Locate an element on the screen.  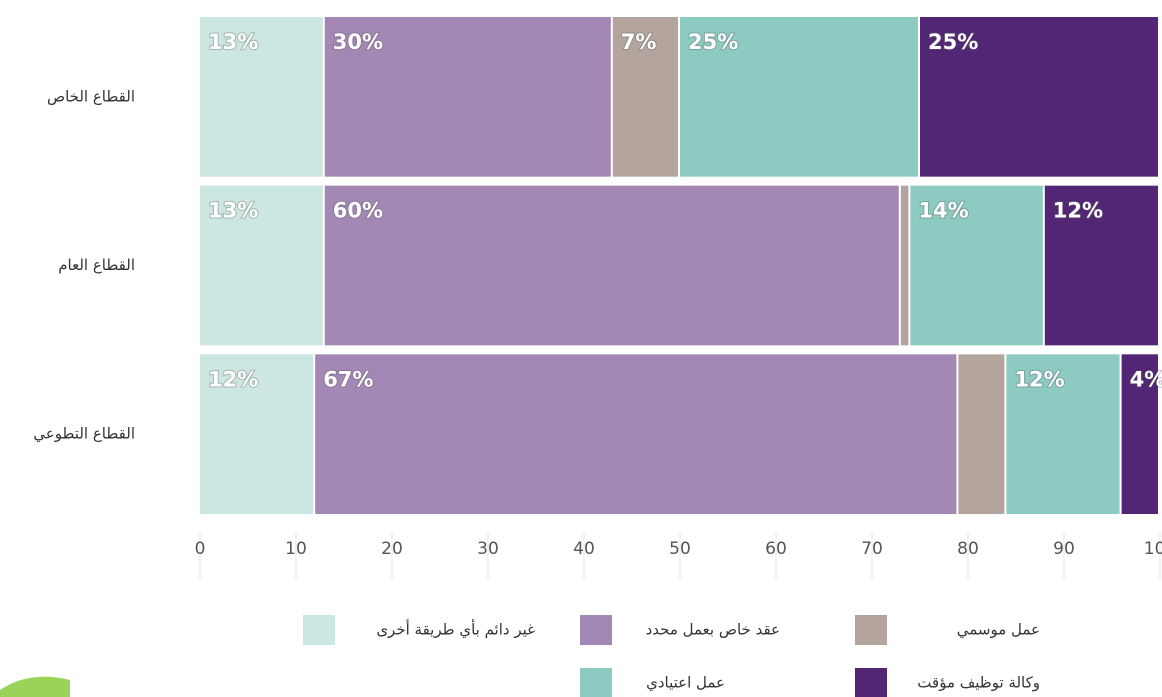
decor is located at coordinates (35, 686).